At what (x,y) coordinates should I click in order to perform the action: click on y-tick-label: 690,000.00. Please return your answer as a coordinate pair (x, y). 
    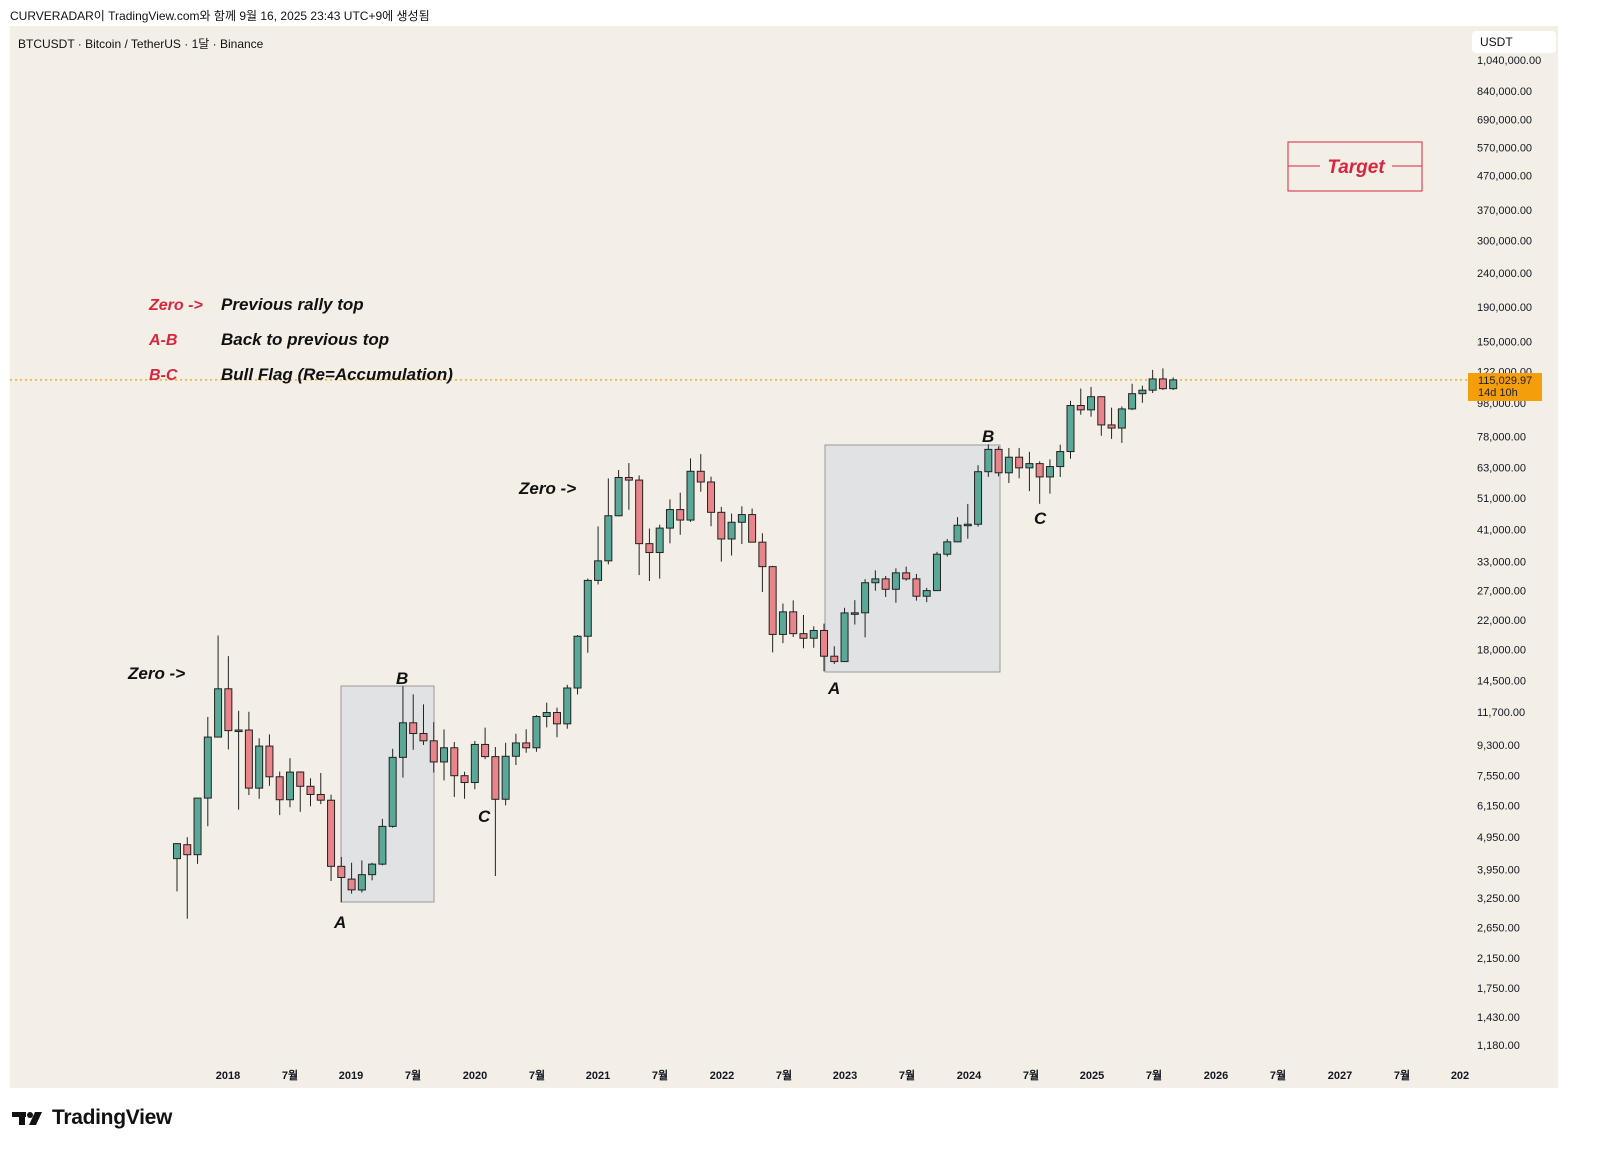
    Looking at the image, I should click on (1504, 121).